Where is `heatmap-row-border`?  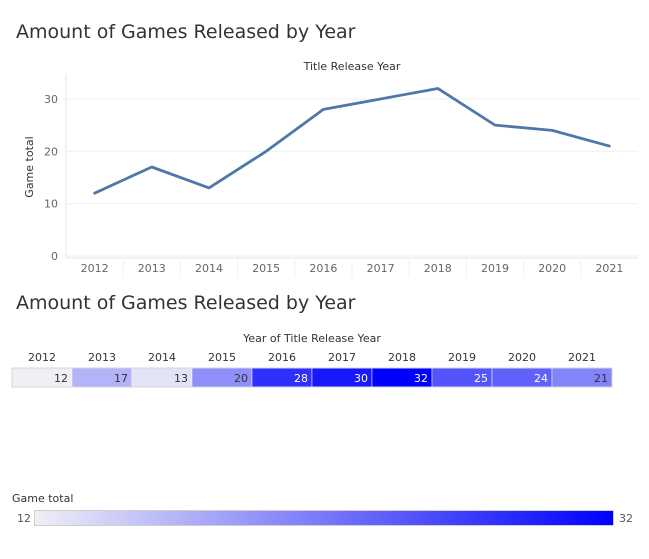
heatmap-row-border is located at coordinates (312, 377).